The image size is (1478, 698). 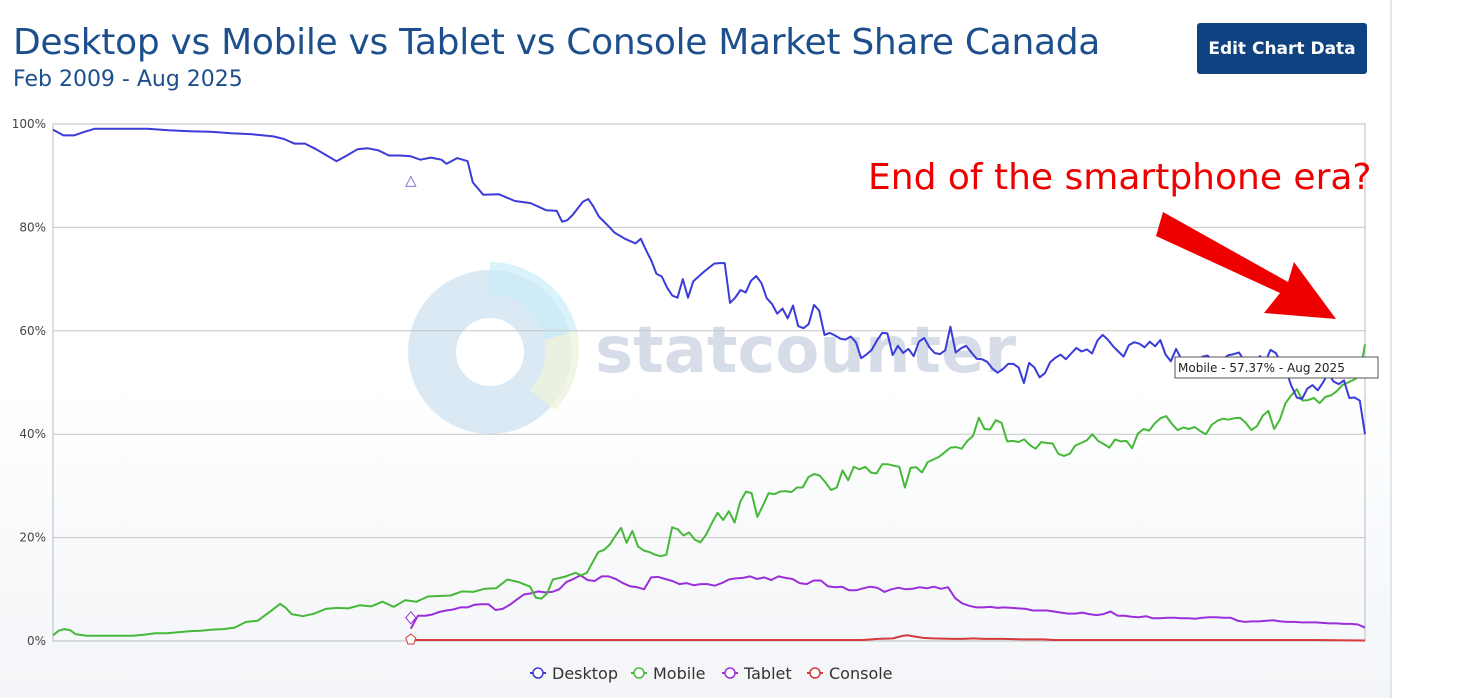 I want to click on legend-item-console: Console, so click(x=850, y=673).